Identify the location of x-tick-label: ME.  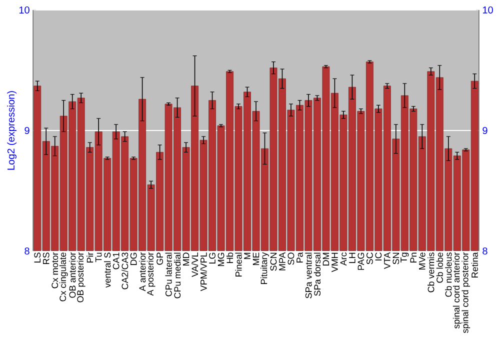
(256, 258).